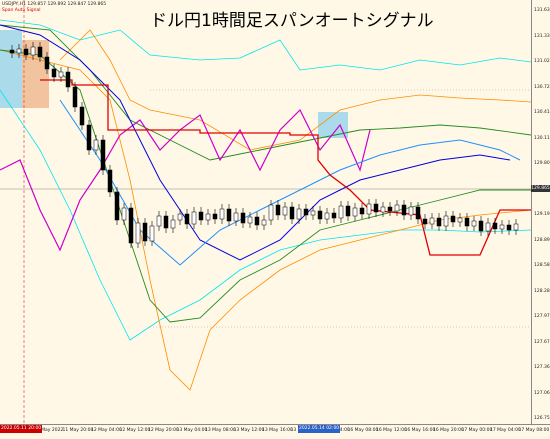 This screenshot has height=439, width=550. I want to click on price-axis-label: 131.635, so click(542, 10).